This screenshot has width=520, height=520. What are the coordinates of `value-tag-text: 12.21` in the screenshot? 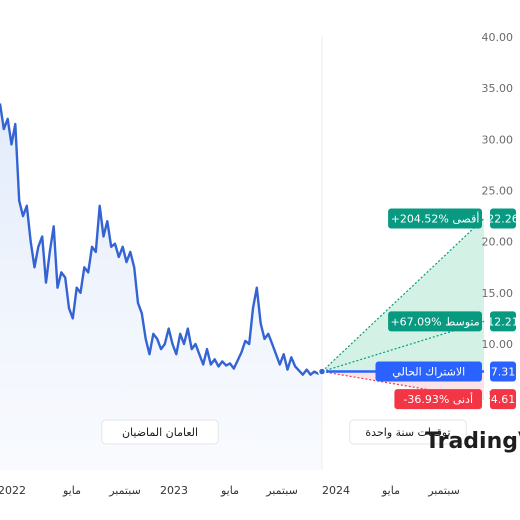 It's located at (503, 321).